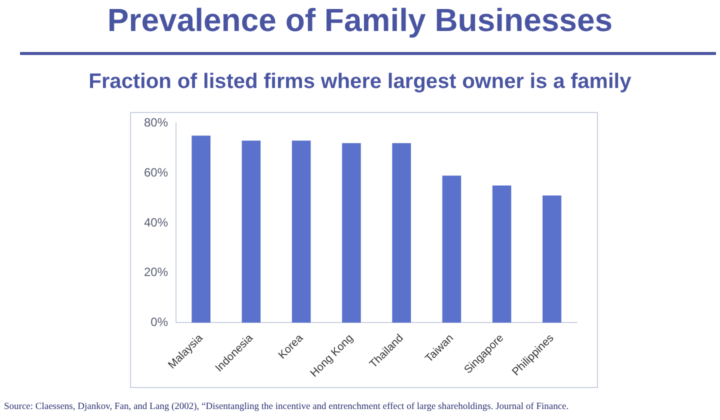  What do you see at coordinates (286, 407) in the screenshot?
I see `source-note: Source: Claessens, Djankov, Fan, and Lang (2002), “Disentangling the incentive and entrenchment effect of large shareholdings. Journal of Finance.` at bounding box center [286, 407].